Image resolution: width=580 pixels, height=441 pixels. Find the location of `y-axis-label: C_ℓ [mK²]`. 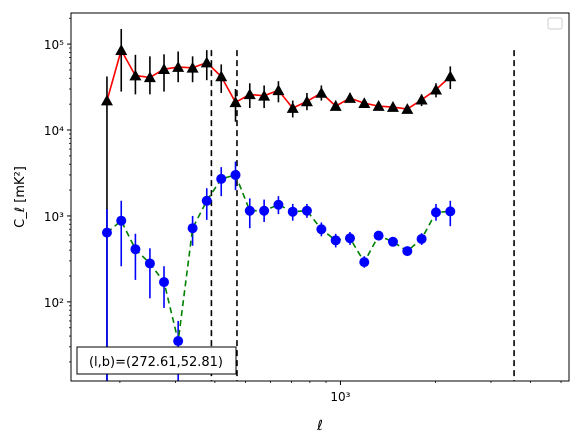

y-axis-label: C_ℓ [mK²] is located at coordinates (20, 197).